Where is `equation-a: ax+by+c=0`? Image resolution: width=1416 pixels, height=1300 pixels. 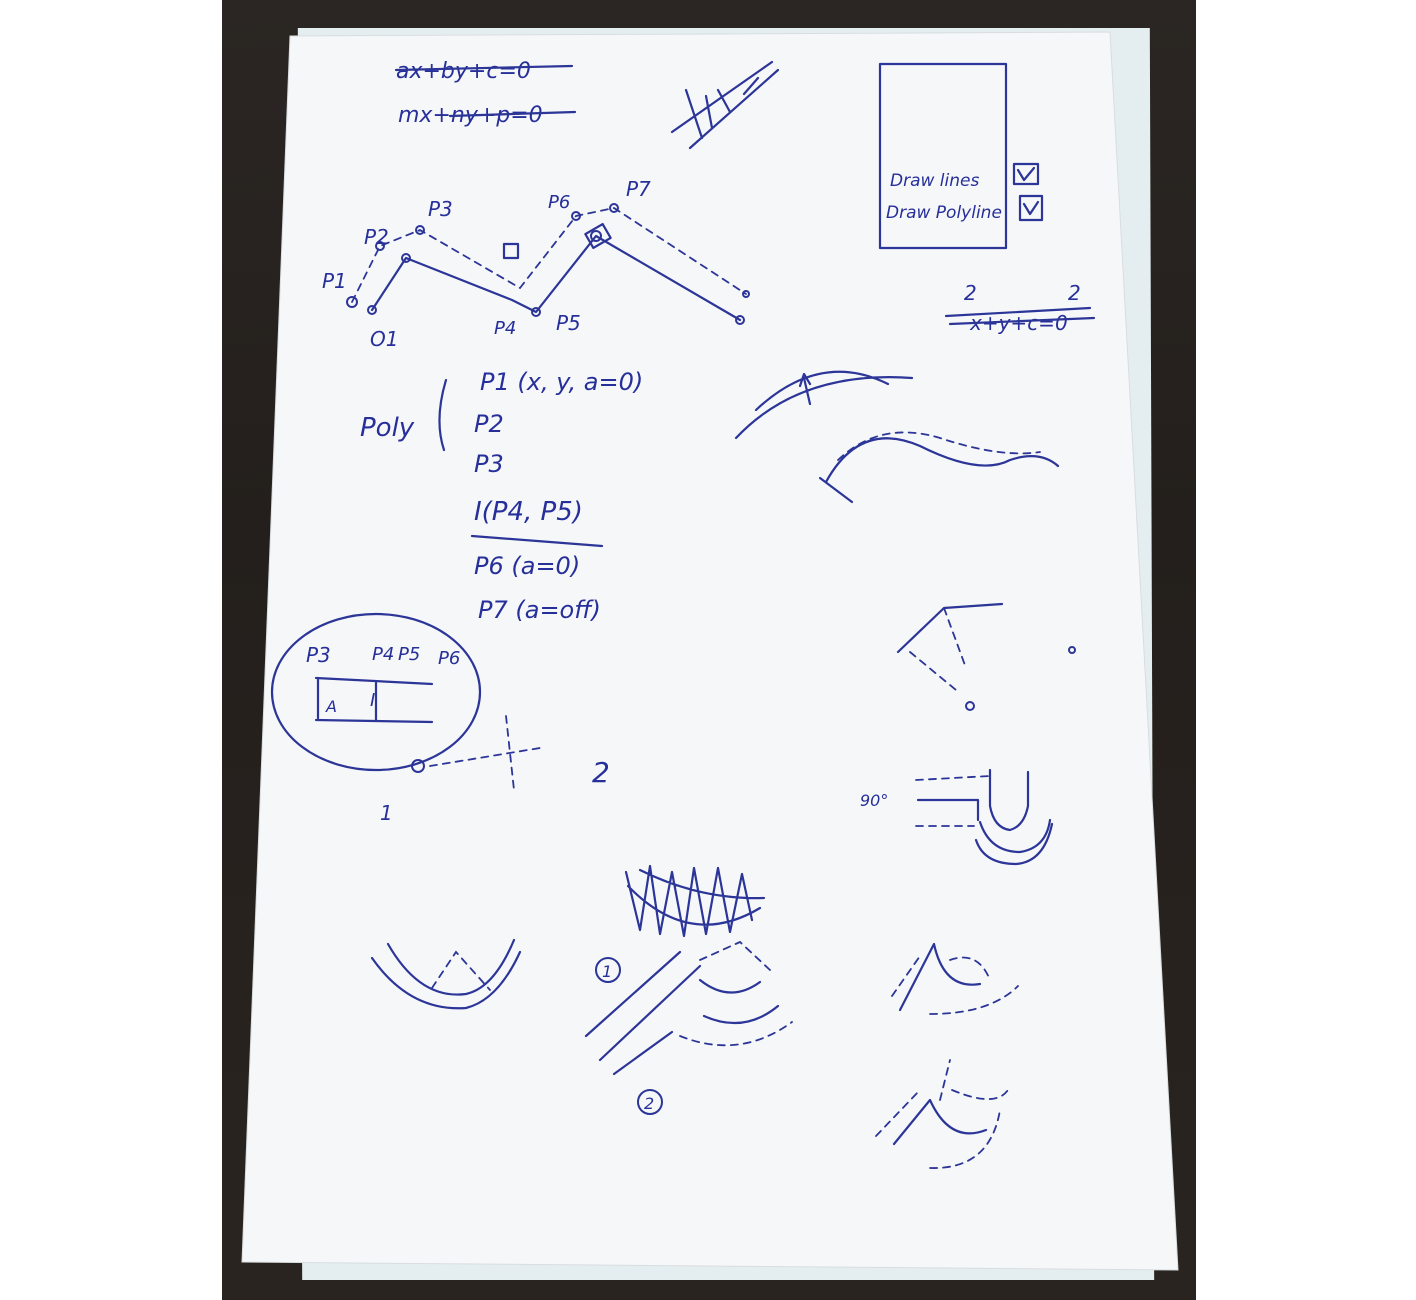
equation-a: ax+by+c=0 is located at coordinates (463, 71).